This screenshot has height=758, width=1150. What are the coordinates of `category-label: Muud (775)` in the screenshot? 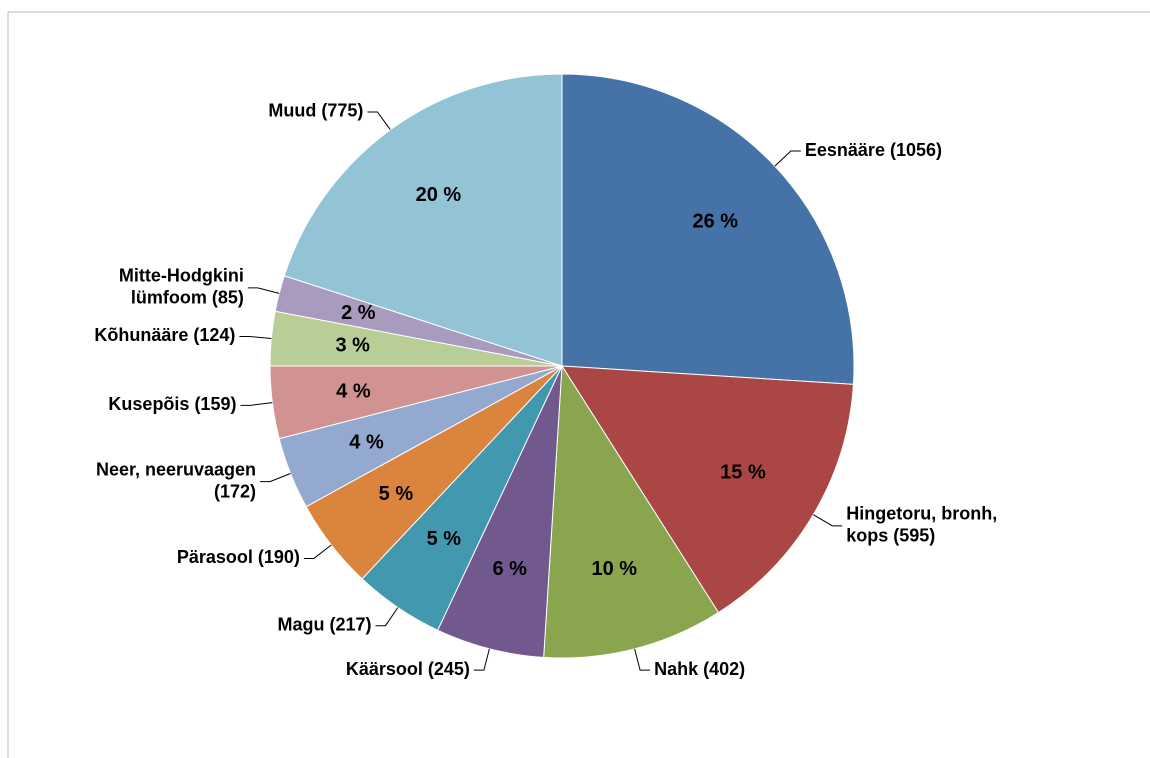 It's located at (315, 111).